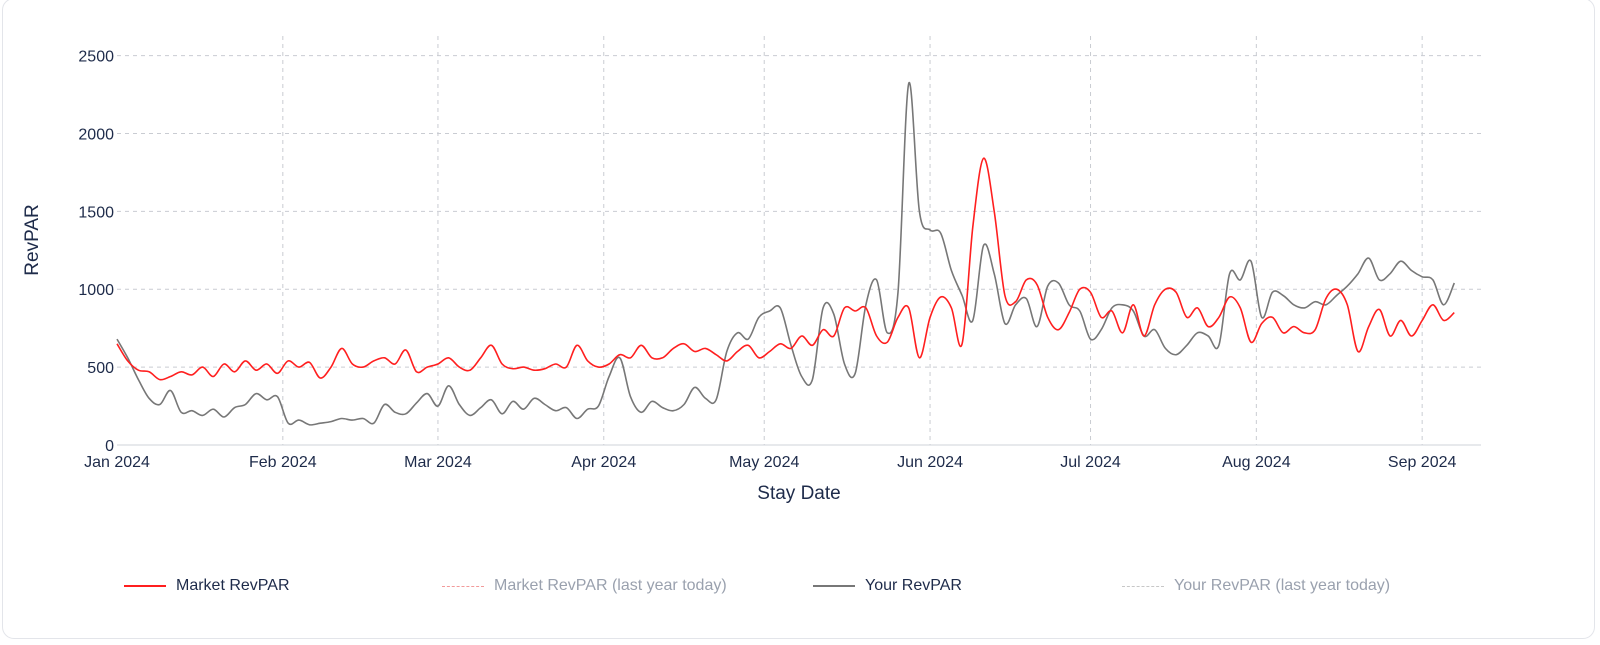 The width and height of the screenshot is (1600, 645). Describe the element at coordinates (610, 585) in the screenshot. I see `legend-label: Market RevPAR (last year today)` at that location.